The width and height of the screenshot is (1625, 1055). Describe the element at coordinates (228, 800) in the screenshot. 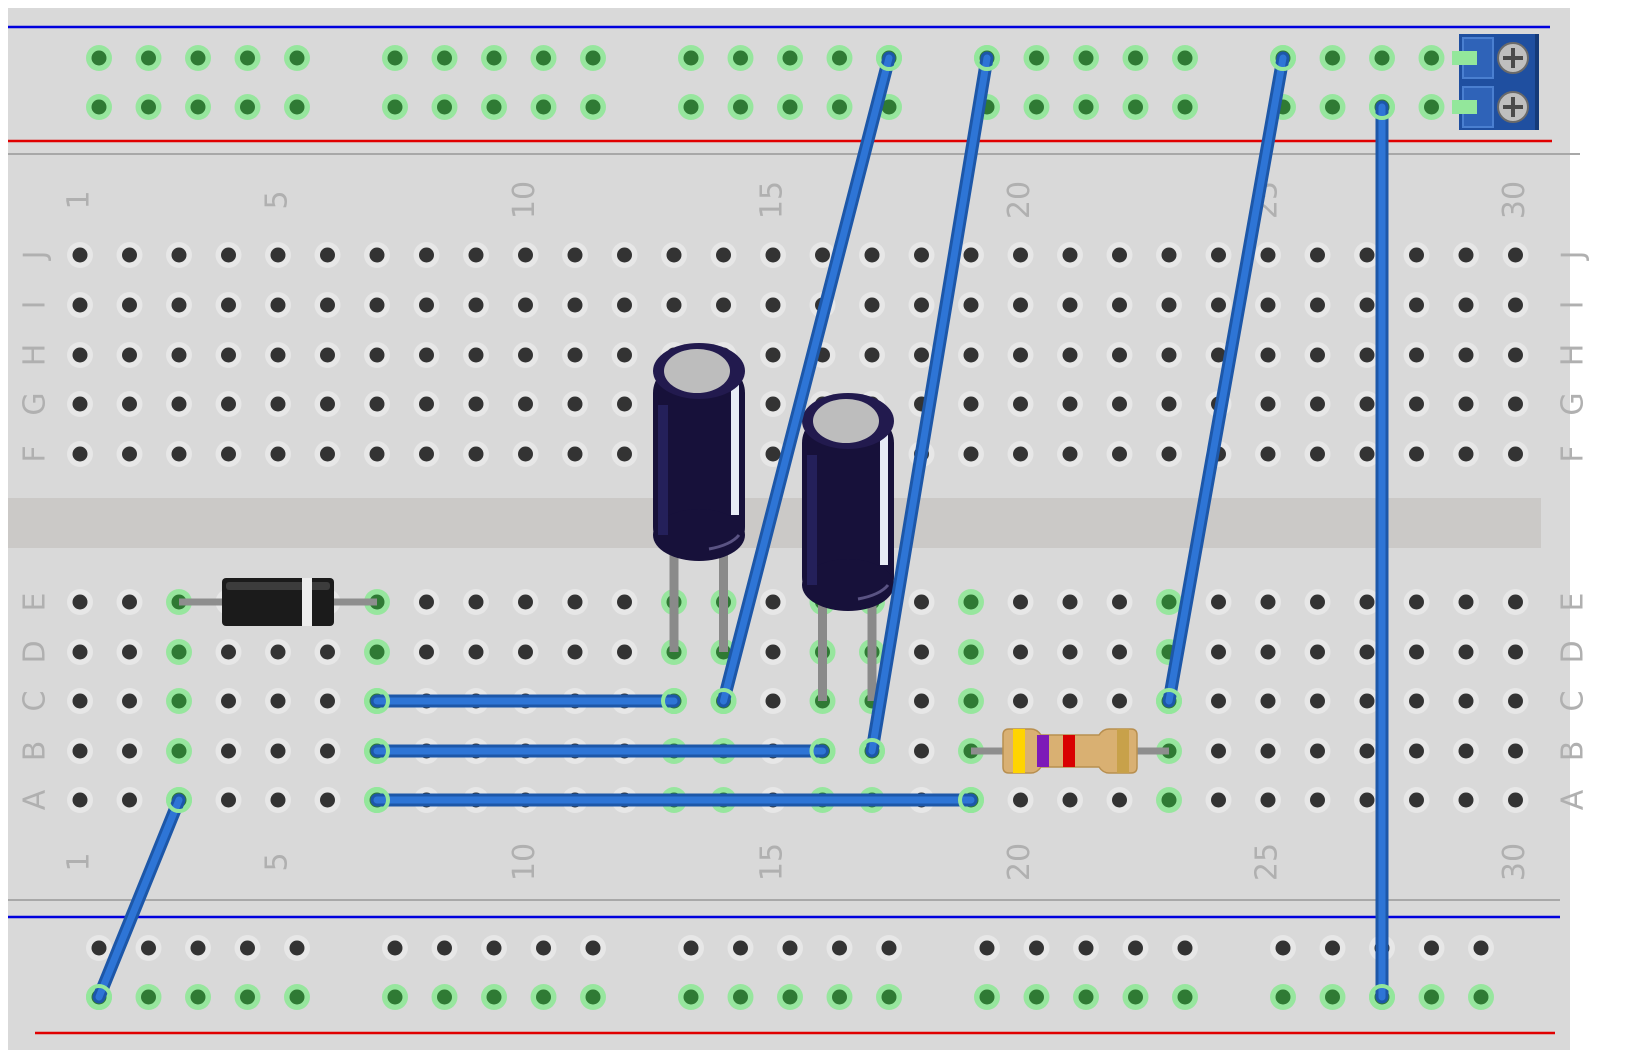

I see `hole-a4` at that location.